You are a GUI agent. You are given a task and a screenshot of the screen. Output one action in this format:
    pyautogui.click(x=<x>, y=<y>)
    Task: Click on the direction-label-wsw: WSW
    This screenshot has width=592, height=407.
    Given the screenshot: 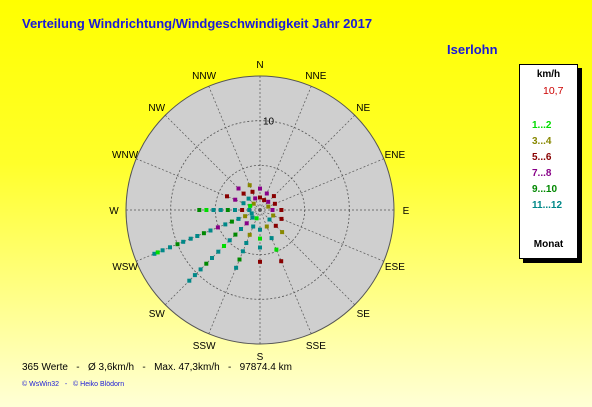 What is the action you would take?
    pyautogui.click(x=125, y=267)
    